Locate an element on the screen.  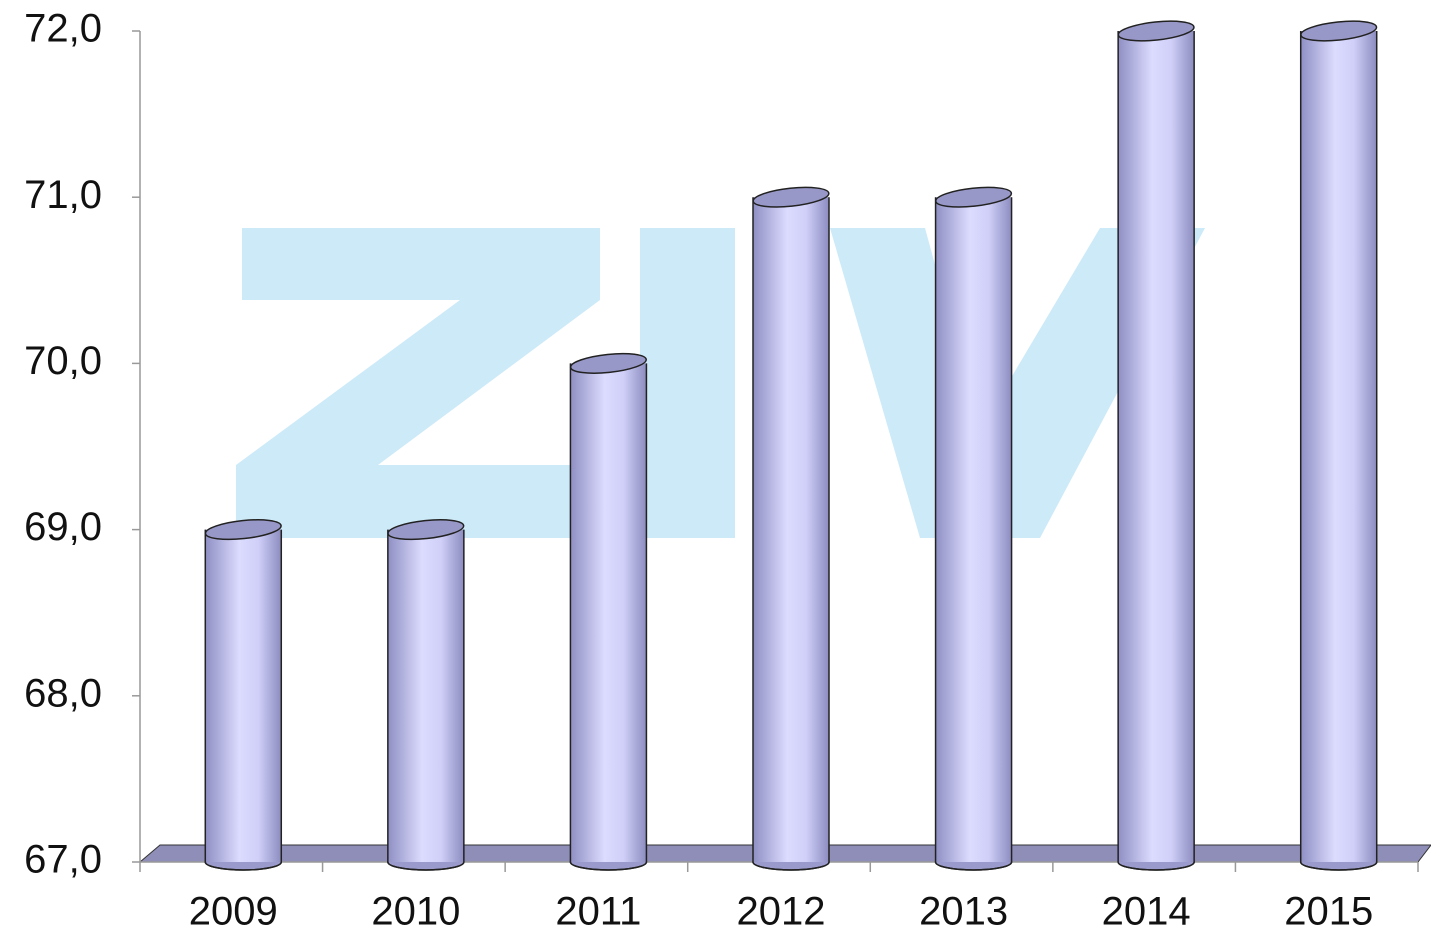
watermark-v is located at coordinates (1017, 383).